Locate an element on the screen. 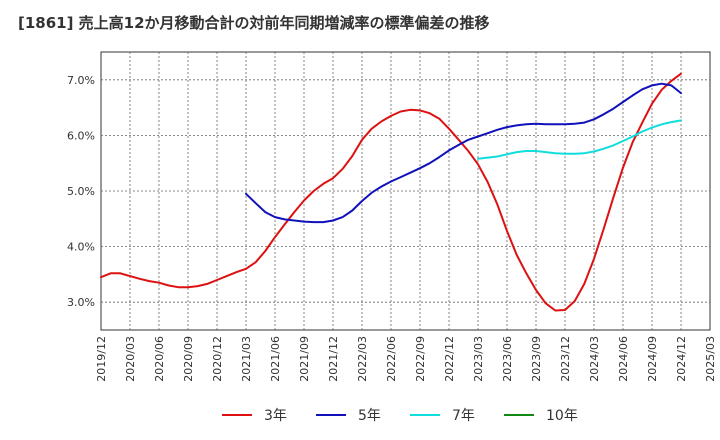 This screenshot has width=720, height=440. y-tick-label: 6.0% is located at coordinates (81, 135).